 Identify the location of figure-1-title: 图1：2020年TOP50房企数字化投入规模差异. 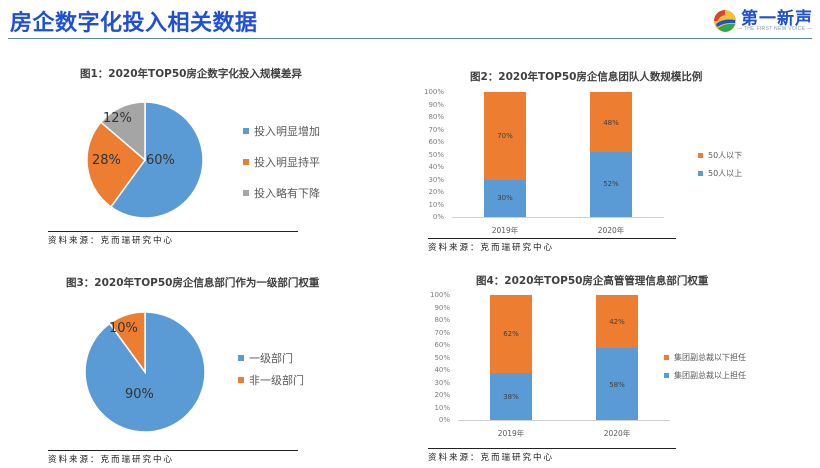
(191, 74).